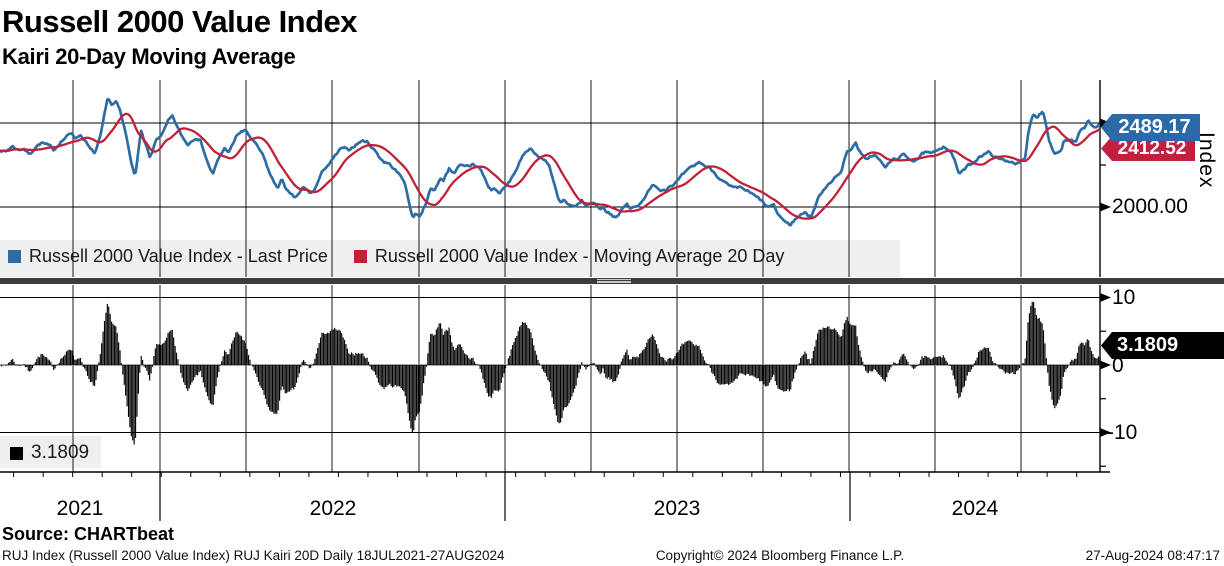 The image size is (1224, 566). I want to click on kairi-legend: 3.1809, so click(49, 453).